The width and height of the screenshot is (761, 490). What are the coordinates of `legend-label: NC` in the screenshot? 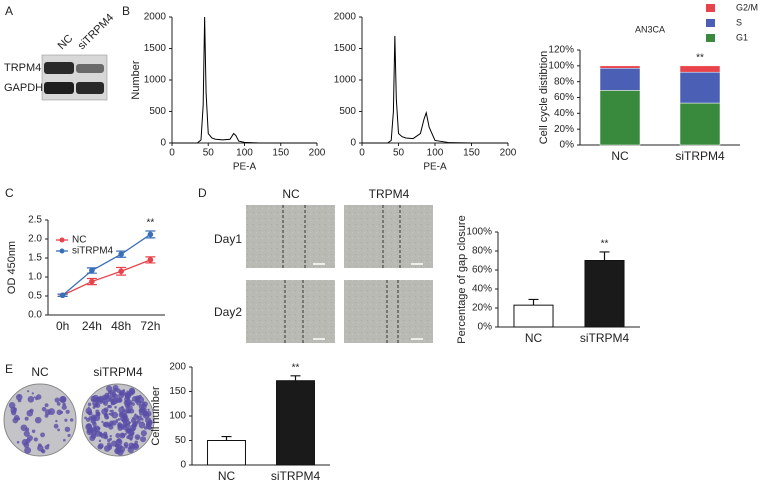 It's located at (79, 240).